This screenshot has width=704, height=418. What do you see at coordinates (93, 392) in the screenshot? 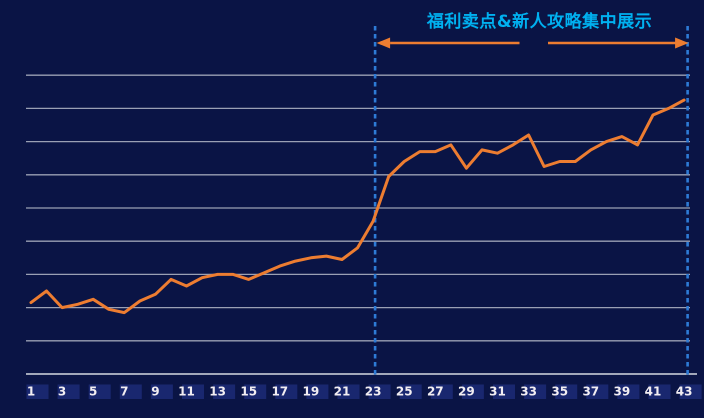
I see `x-tick-label: 5` at bounding box center [93, 392].